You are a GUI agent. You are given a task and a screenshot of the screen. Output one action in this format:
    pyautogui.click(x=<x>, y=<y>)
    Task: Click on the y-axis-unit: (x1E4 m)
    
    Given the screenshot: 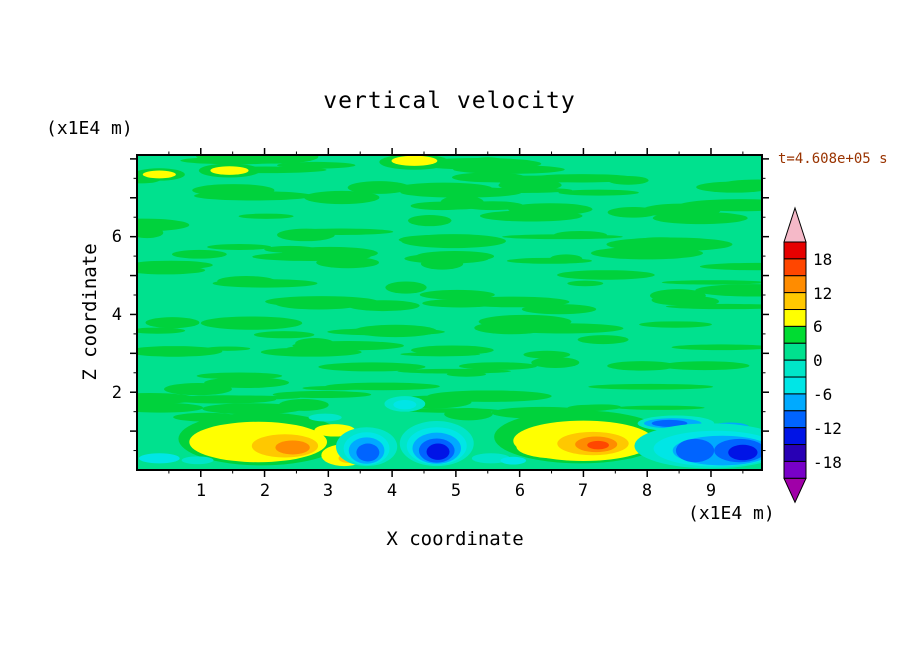 What is the action you would take?
    pyautogui.click(x=89, y=128)
    